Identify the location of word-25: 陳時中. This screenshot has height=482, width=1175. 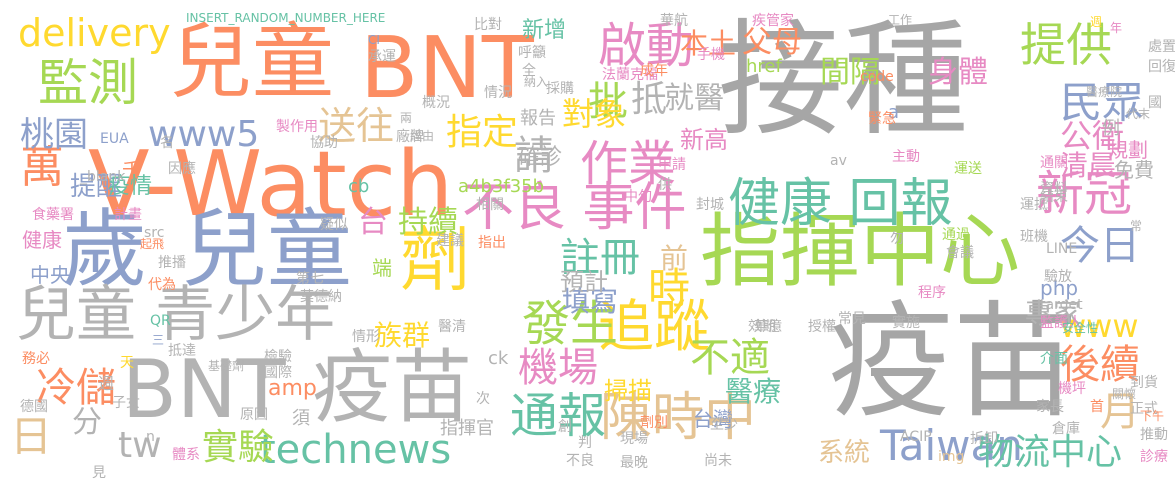
(678, 418).